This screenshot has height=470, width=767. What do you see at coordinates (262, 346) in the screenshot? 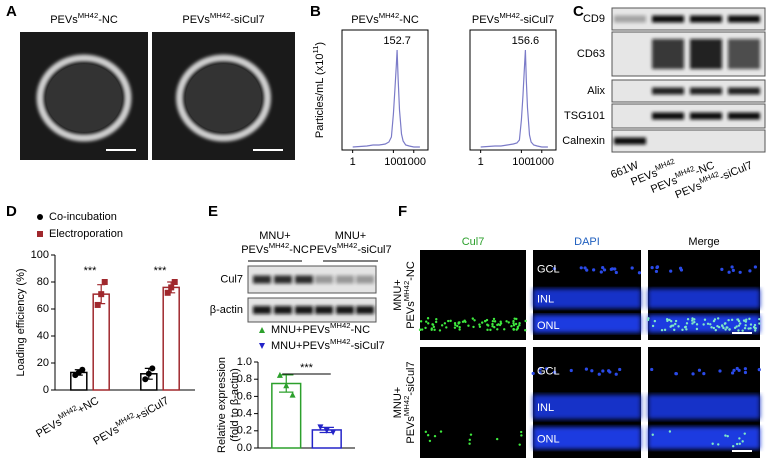
I see `legend-marker` at bounding box center [262, 346].